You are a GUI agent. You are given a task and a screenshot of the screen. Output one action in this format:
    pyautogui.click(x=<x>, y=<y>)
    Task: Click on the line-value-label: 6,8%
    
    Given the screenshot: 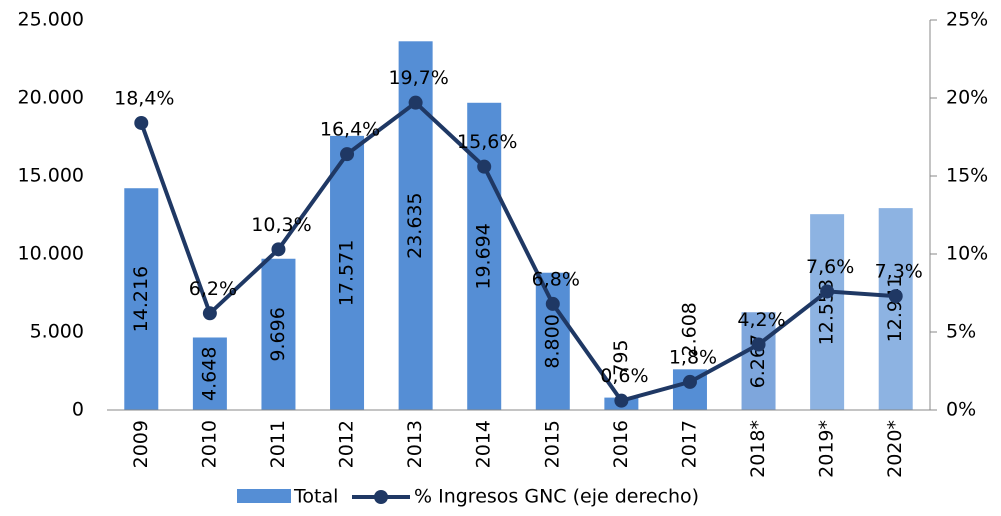 What is the action you would take?
    pyautogui.click(x=556, y=279)
    